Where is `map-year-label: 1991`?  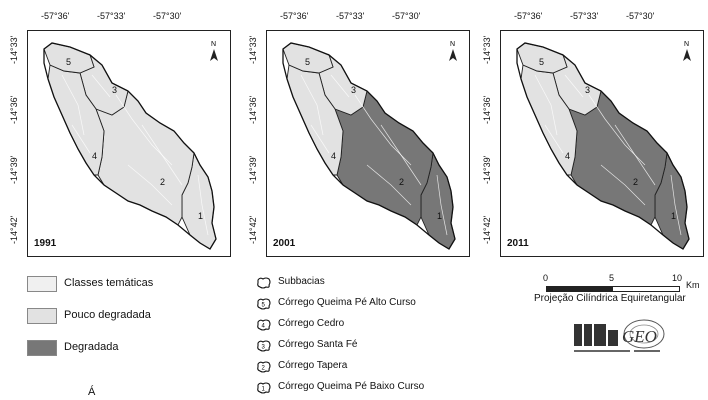 map-year-label: 1991 is located at coordinates (45, 243).